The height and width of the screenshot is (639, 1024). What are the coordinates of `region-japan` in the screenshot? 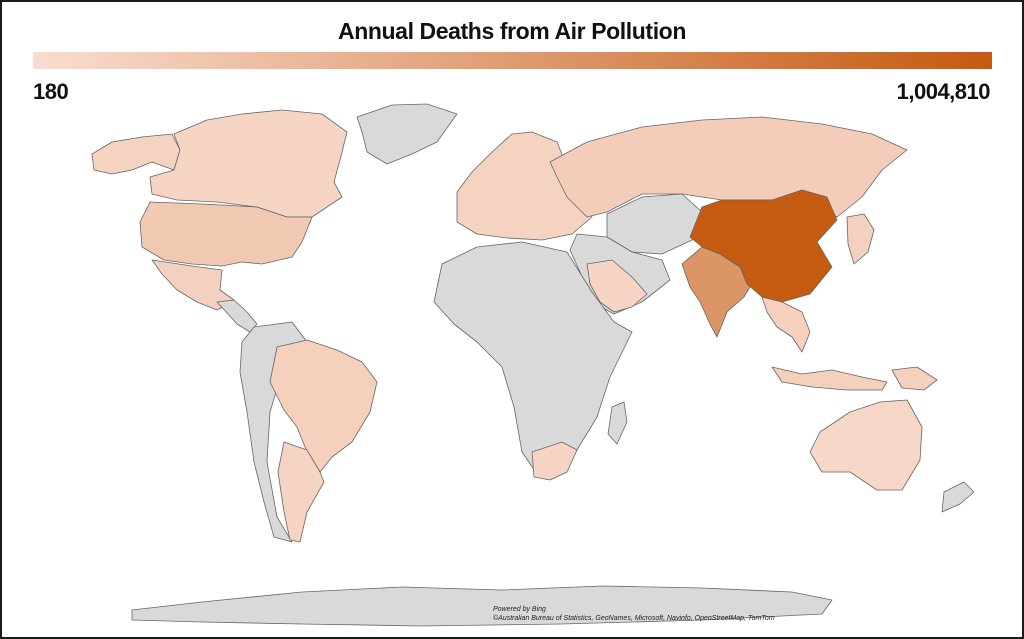 It's located at (860, 239).